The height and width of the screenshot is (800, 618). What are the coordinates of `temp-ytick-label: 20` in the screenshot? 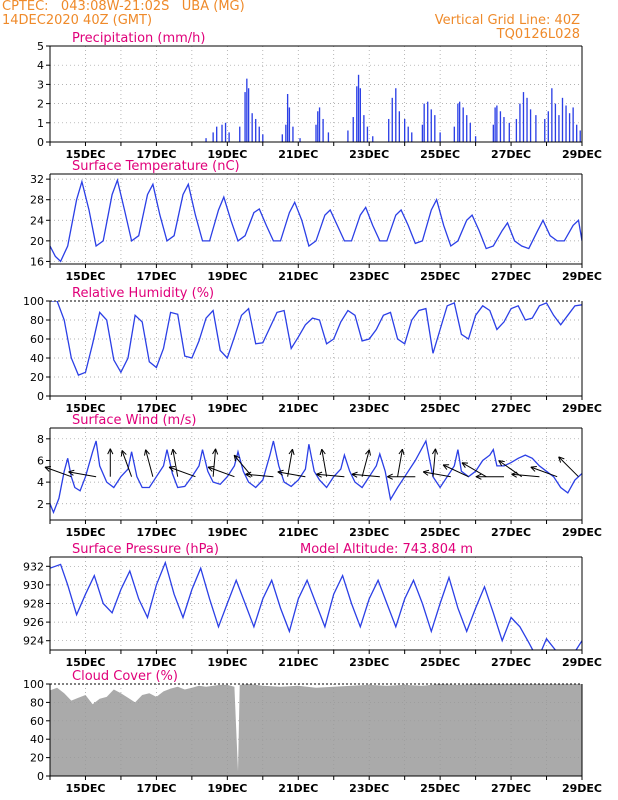 It's located at (37, 241).